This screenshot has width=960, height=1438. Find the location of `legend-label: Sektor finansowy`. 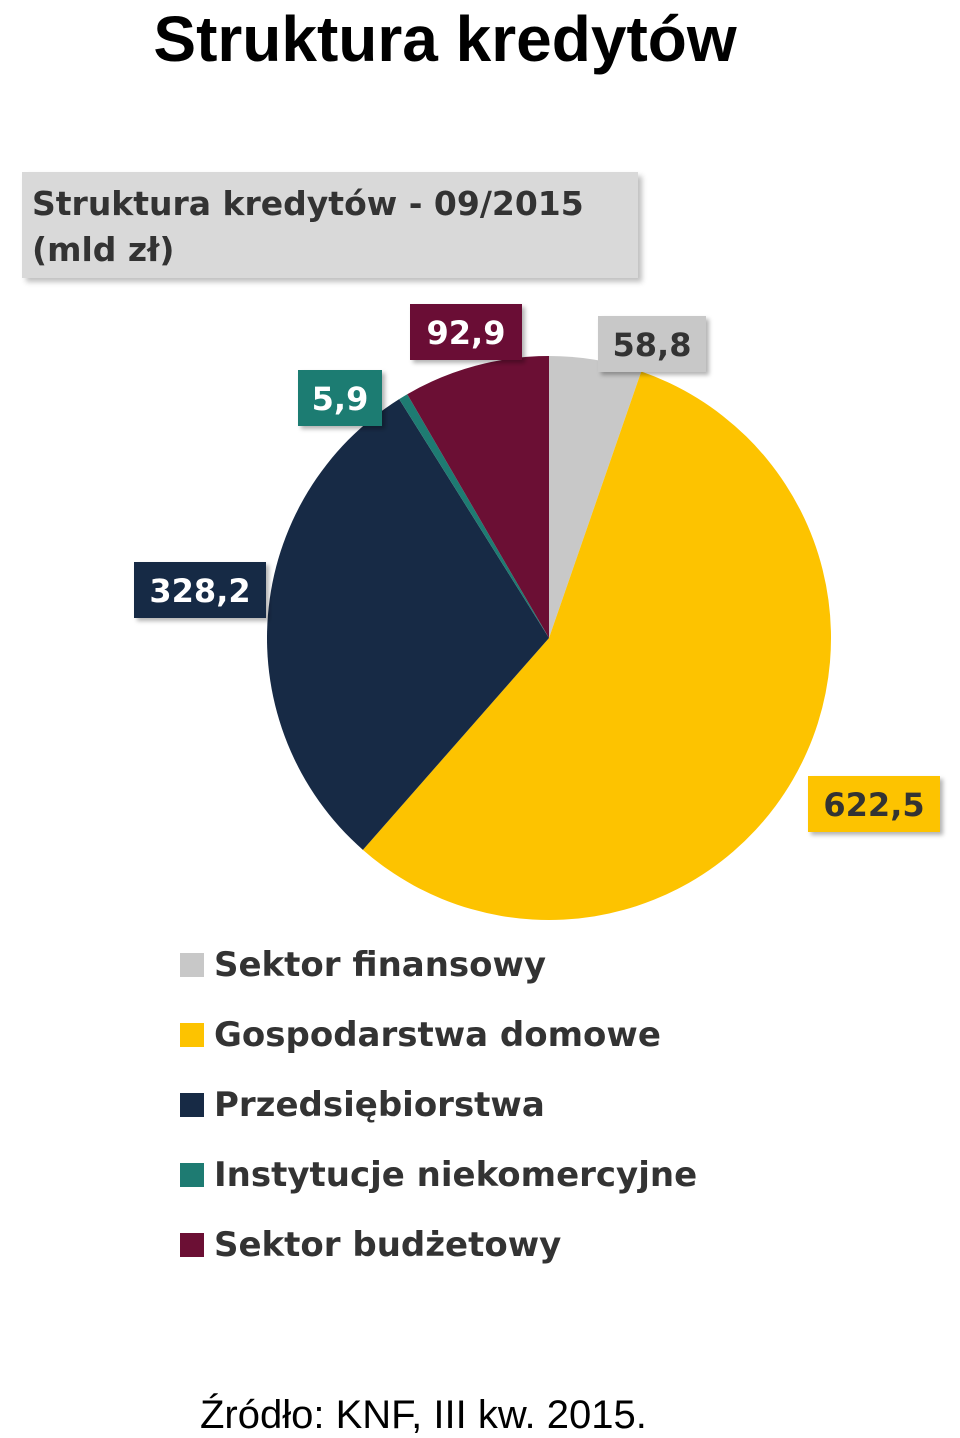

legend-label: Sektor finansowy is located at coordinates (380, 965).